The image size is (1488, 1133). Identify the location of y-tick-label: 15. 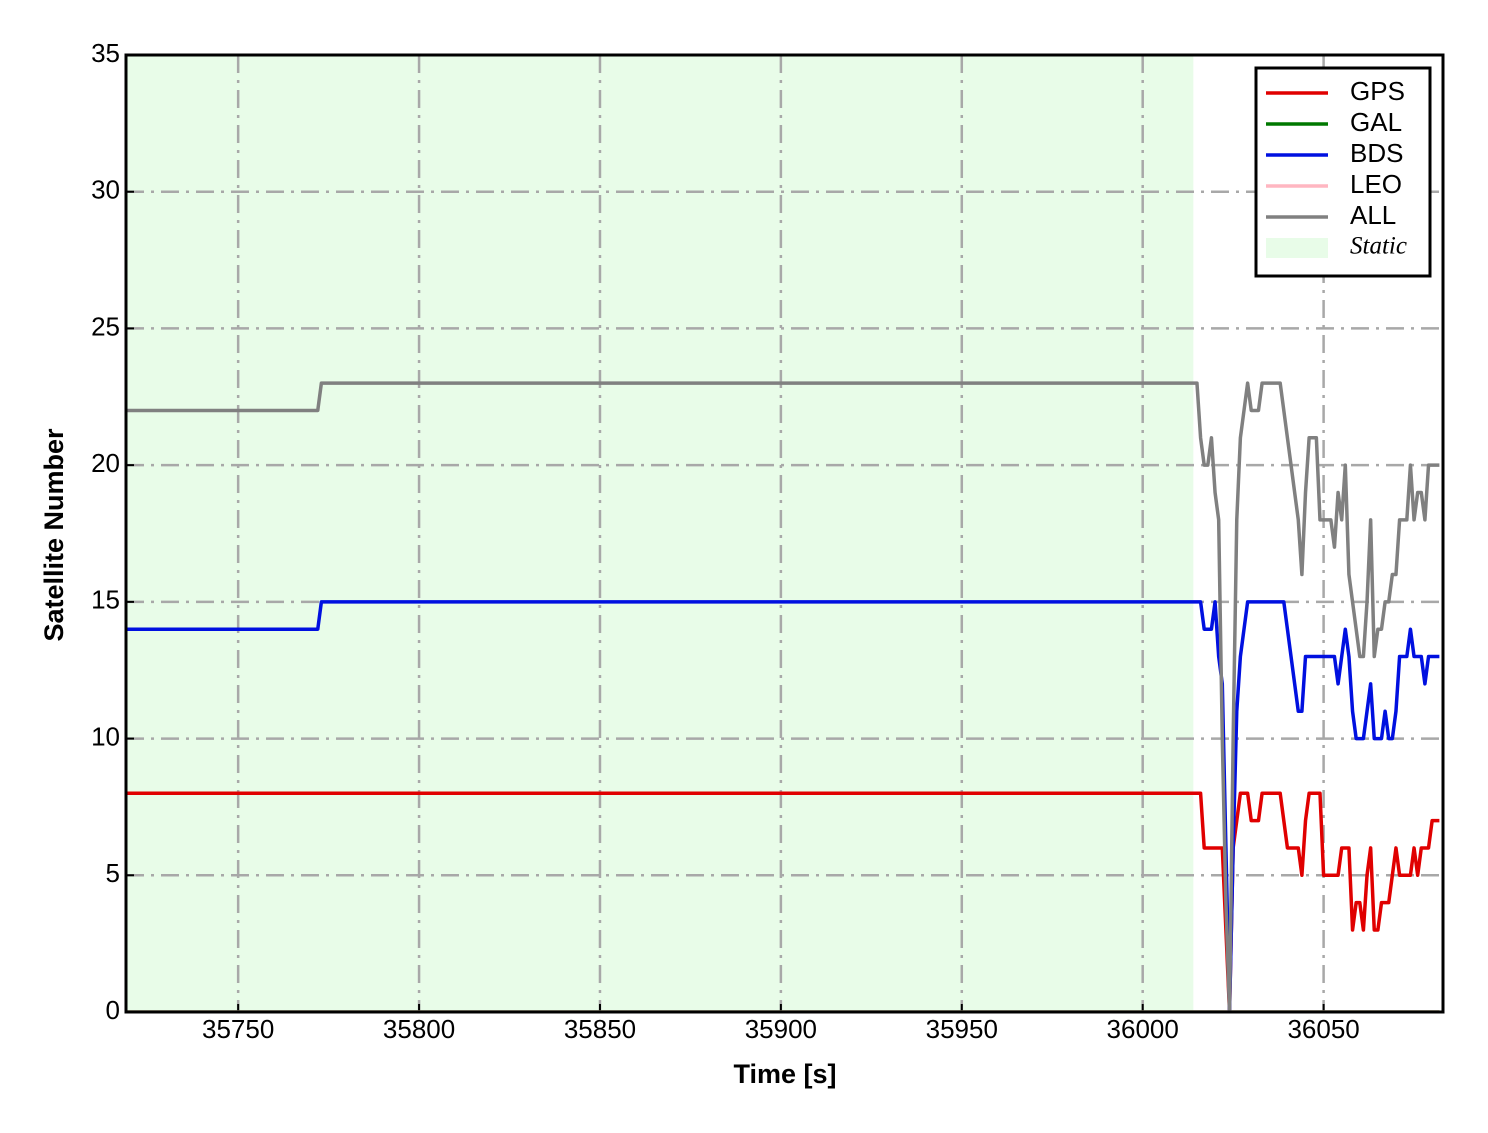
(105, 600).